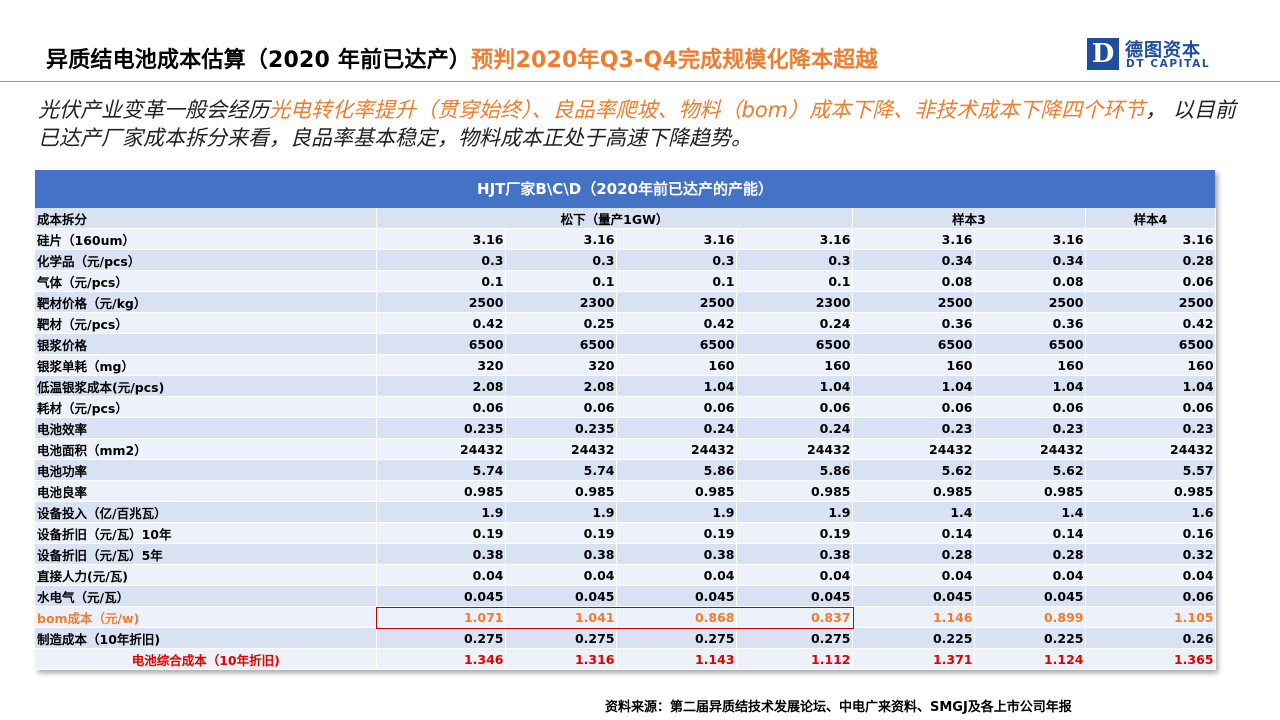 The height and width of the screenshot is (720, 1280). What do you see at coordinates (625, 218) in the screenshot?
I see `table-group-header-row: 成本拆分 松下（量产1GW） 样本3 样本4` at bounding box center [625, 218].